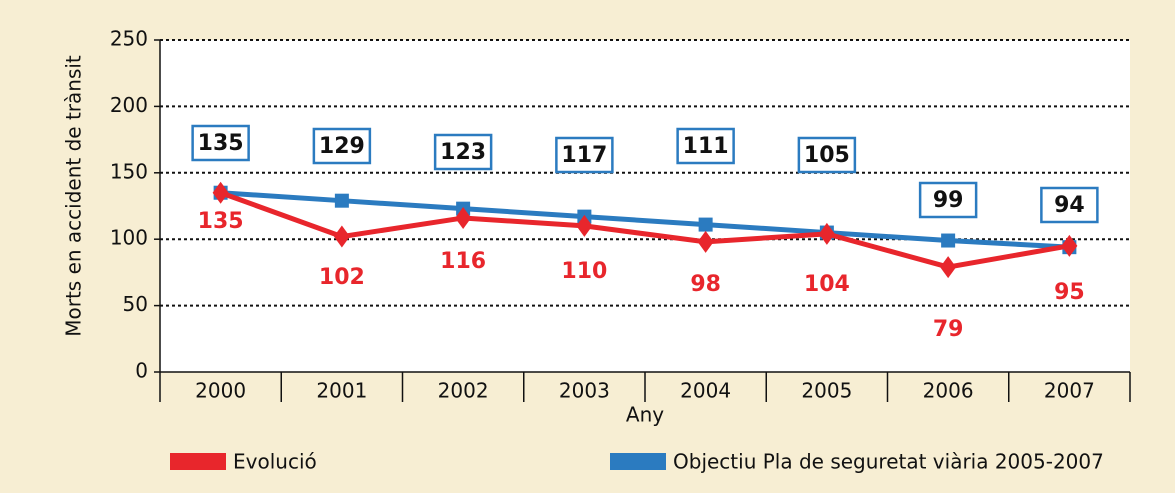 The width and height of the screenshot is (1175, 493). Describe the element at coordinates (74, 196) in the screenshot. I see `y-axis-label: Morts en accident de trànsit` at that location.